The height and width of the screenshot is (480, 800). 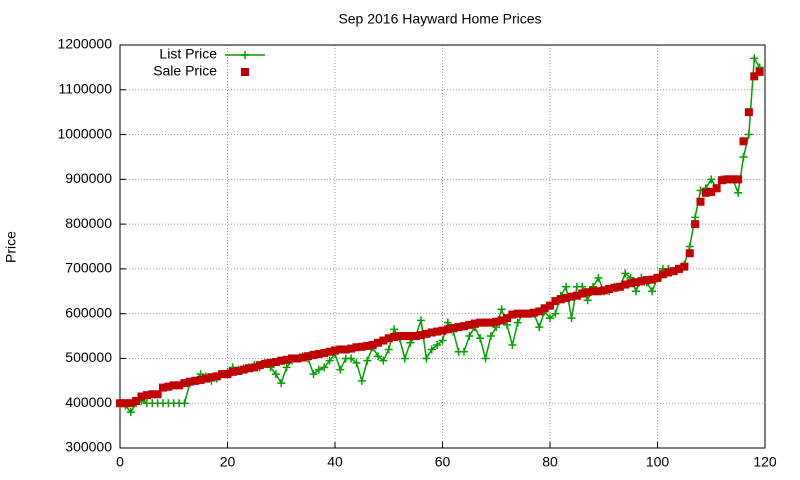 I want to click on legend-label: List Price, so click(x=188, y=54).